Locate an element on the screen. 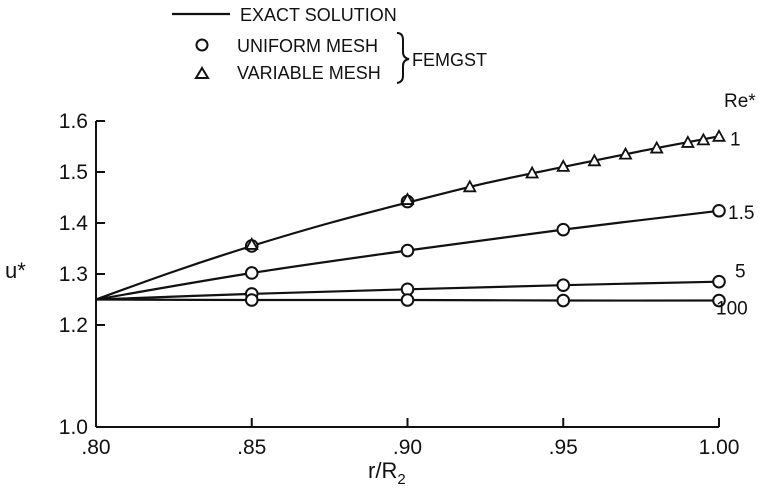 Image resolution: width=764 pixels, height=497 pixels. legend-brace is located at coordinates (403, 58).